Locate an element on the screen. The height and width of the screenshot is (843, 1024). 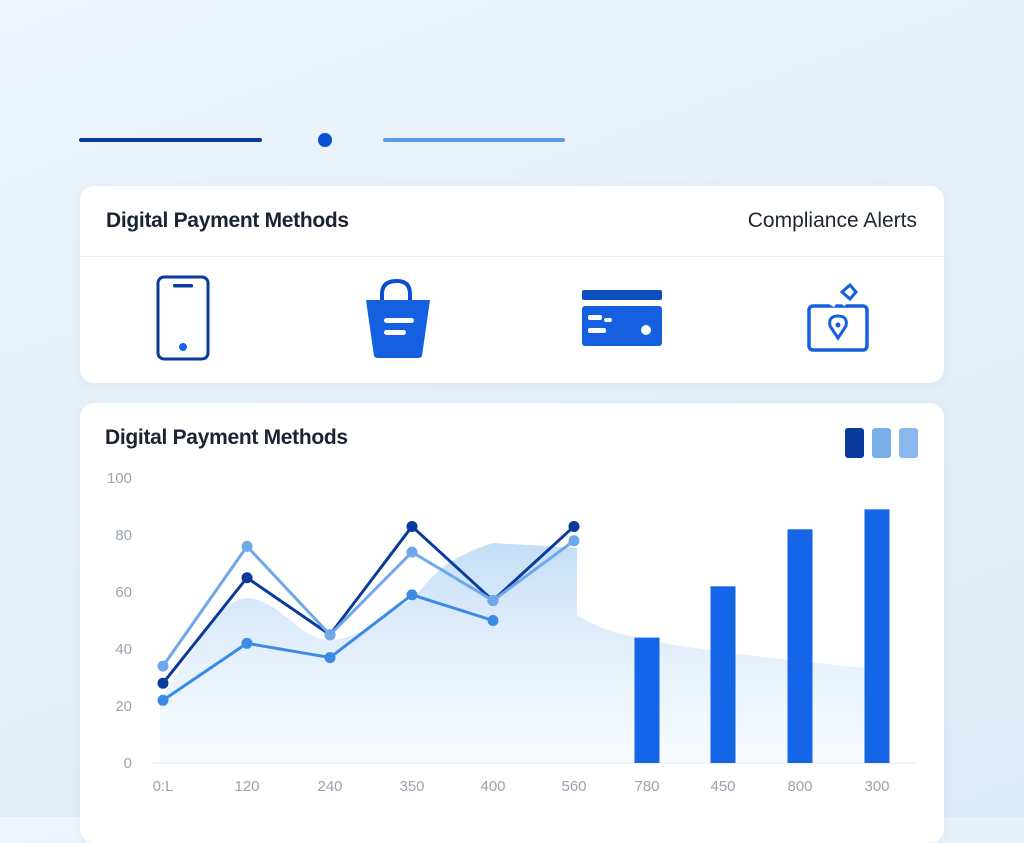
x-tick-label: 0:L is located at coordinates (163, 786).